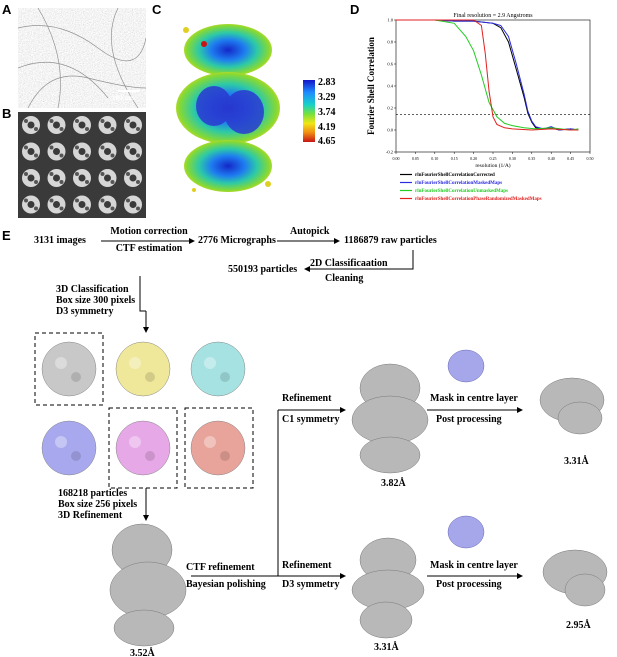 The height and width of the screenshot is (657, 617). What do you see at coordinates (60, 240) in the screenshot?
I see `images-label: 3131 images` at bounding box center [60, 240].